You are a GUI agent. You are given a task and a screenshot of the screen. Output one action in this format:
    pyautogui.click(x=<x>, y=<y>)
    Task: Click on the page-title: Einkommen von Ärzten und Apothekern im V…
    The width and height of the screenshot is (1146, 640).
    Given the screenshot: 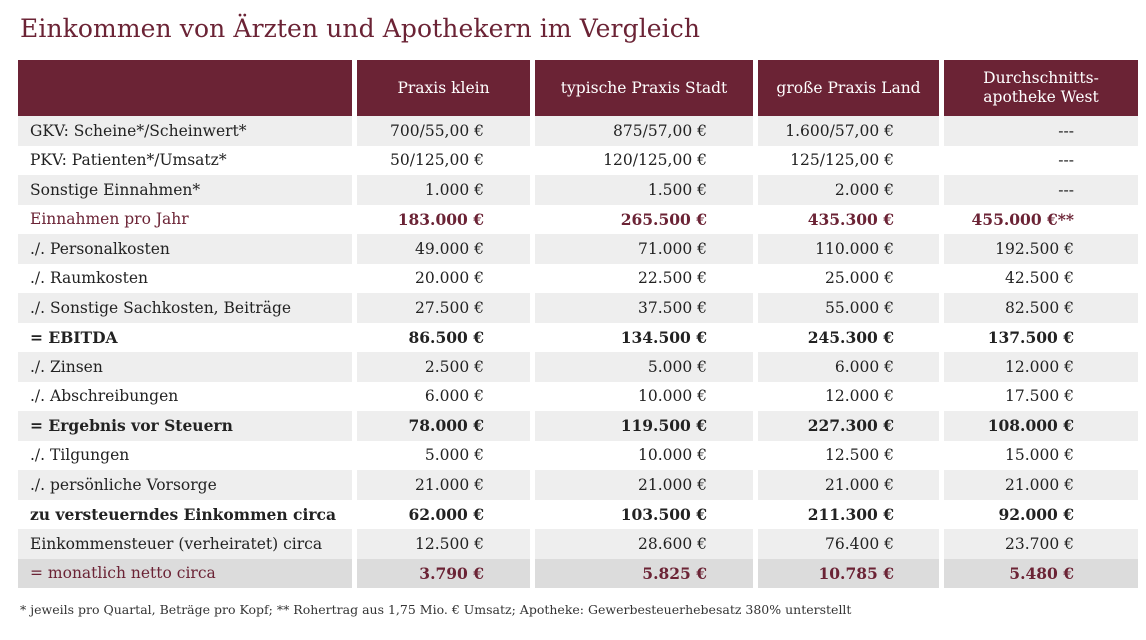 What is the action you would take?
    pyautogui.click(x=360, y=28)
    